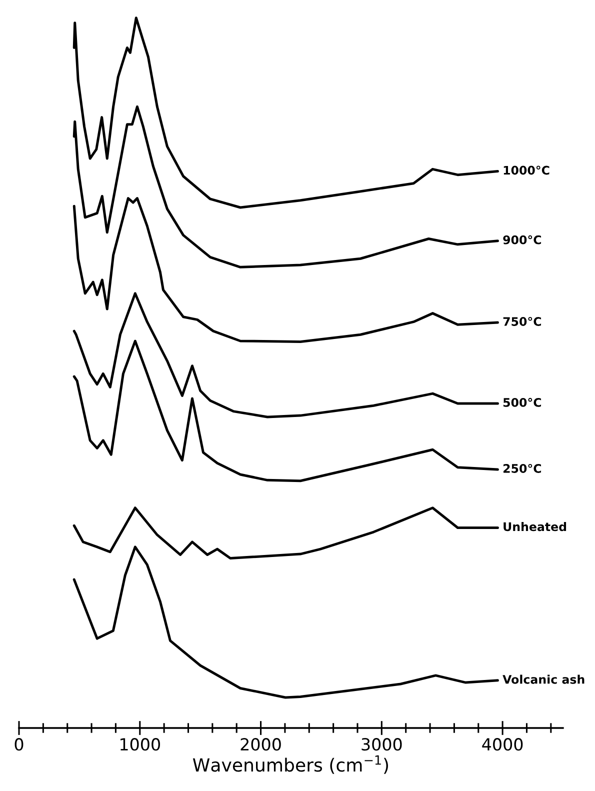 This screenshot has width=595, height=791. Describe the element at coordinates (522, 402) in the screenshot. I see `series-label: 500°C` at that location.